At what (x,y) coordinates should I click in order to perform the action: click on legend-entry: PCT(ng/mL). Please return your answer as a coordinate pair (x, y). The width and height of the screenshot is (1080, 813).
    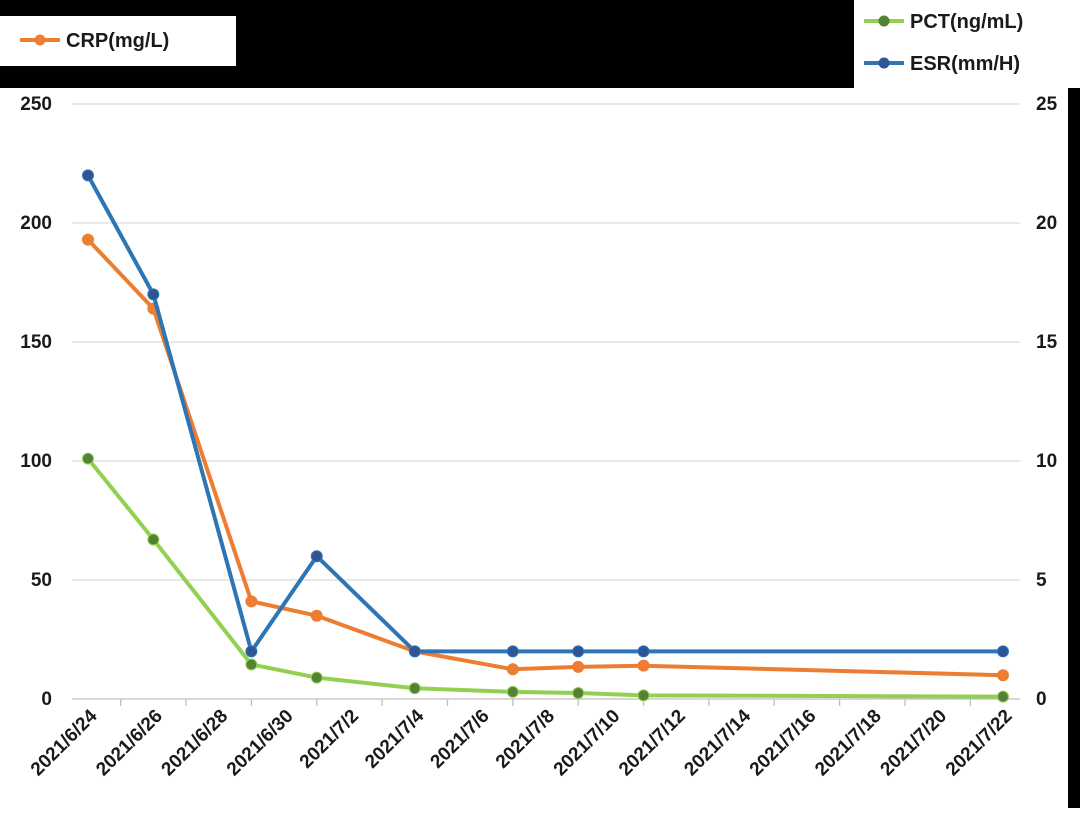
    Looking at the image, I should click on (943, 22).